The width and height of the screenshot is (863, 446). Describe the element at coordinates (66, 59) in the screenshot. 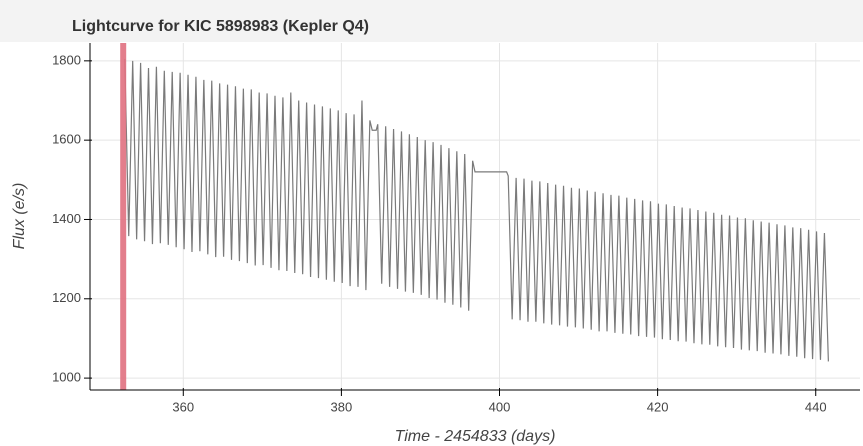

I see `y-tick-label: 1800` at that location.